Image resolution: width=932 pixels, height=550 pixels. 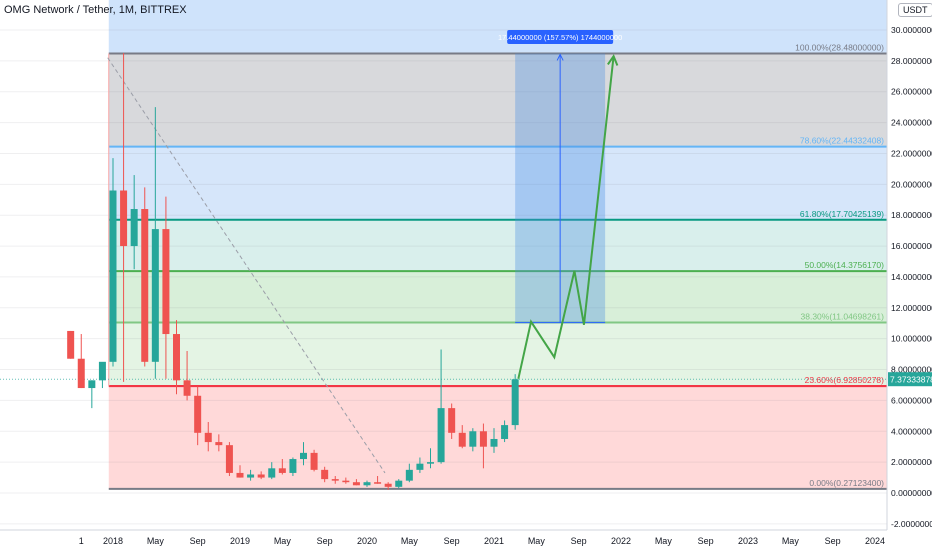 What do you see at coordinates (911, 215) in the screenshot?
I see `y-tick-label: 18.00000000` at bounding box center [911, 215].